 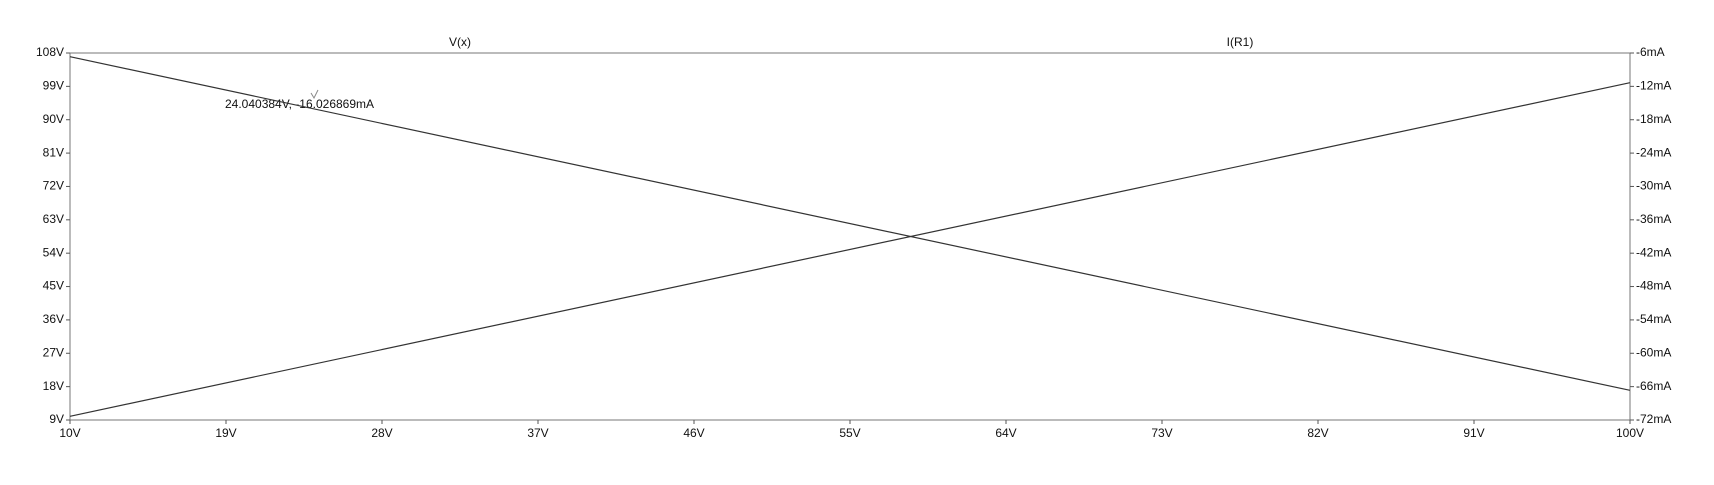 What do you see at coordinates (1653, 119) in the screenshot?
I see `y2-tick-label: -18mA` at bounding box center [1653, 119].